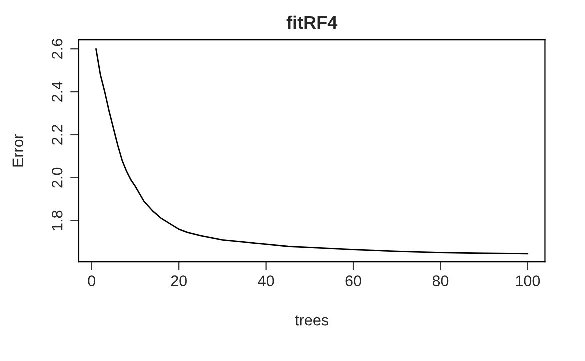  I want to click on y-axis-title: Error, so click(18, 150).